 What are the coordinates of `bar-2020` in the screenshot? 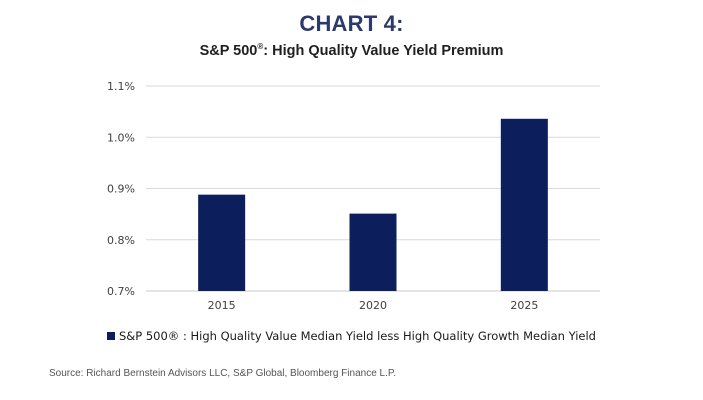 It's located at (373, 252).